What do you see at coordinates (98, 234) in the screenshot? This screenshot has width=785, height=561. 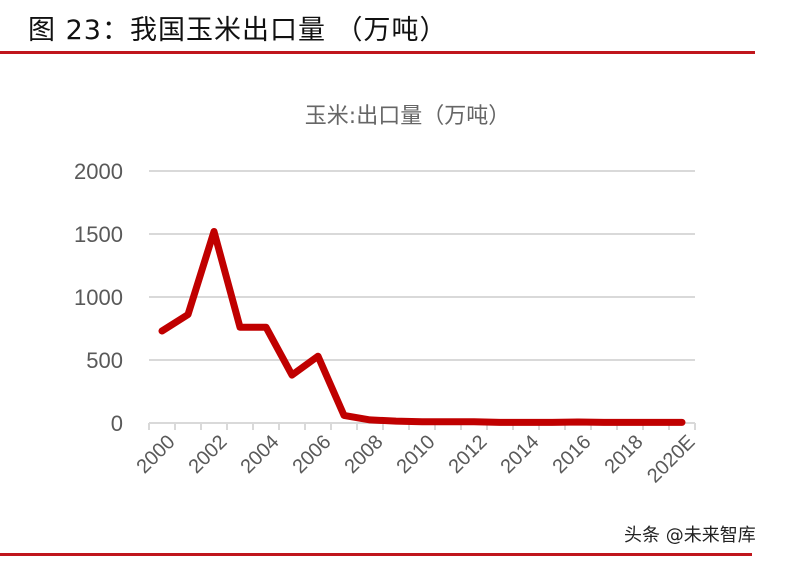 I see `y-tick-label: 1500` at bounding box center [98, 234].